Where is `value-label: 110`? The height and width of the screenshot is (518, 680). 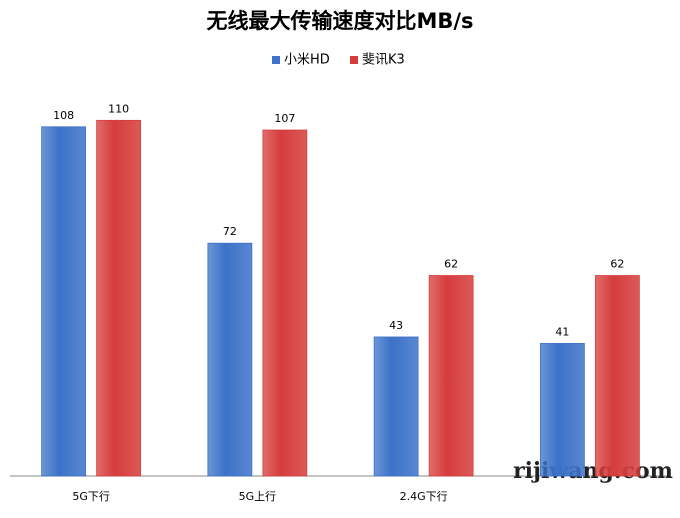
value-label: 110 is located at coordinates (118, 108).